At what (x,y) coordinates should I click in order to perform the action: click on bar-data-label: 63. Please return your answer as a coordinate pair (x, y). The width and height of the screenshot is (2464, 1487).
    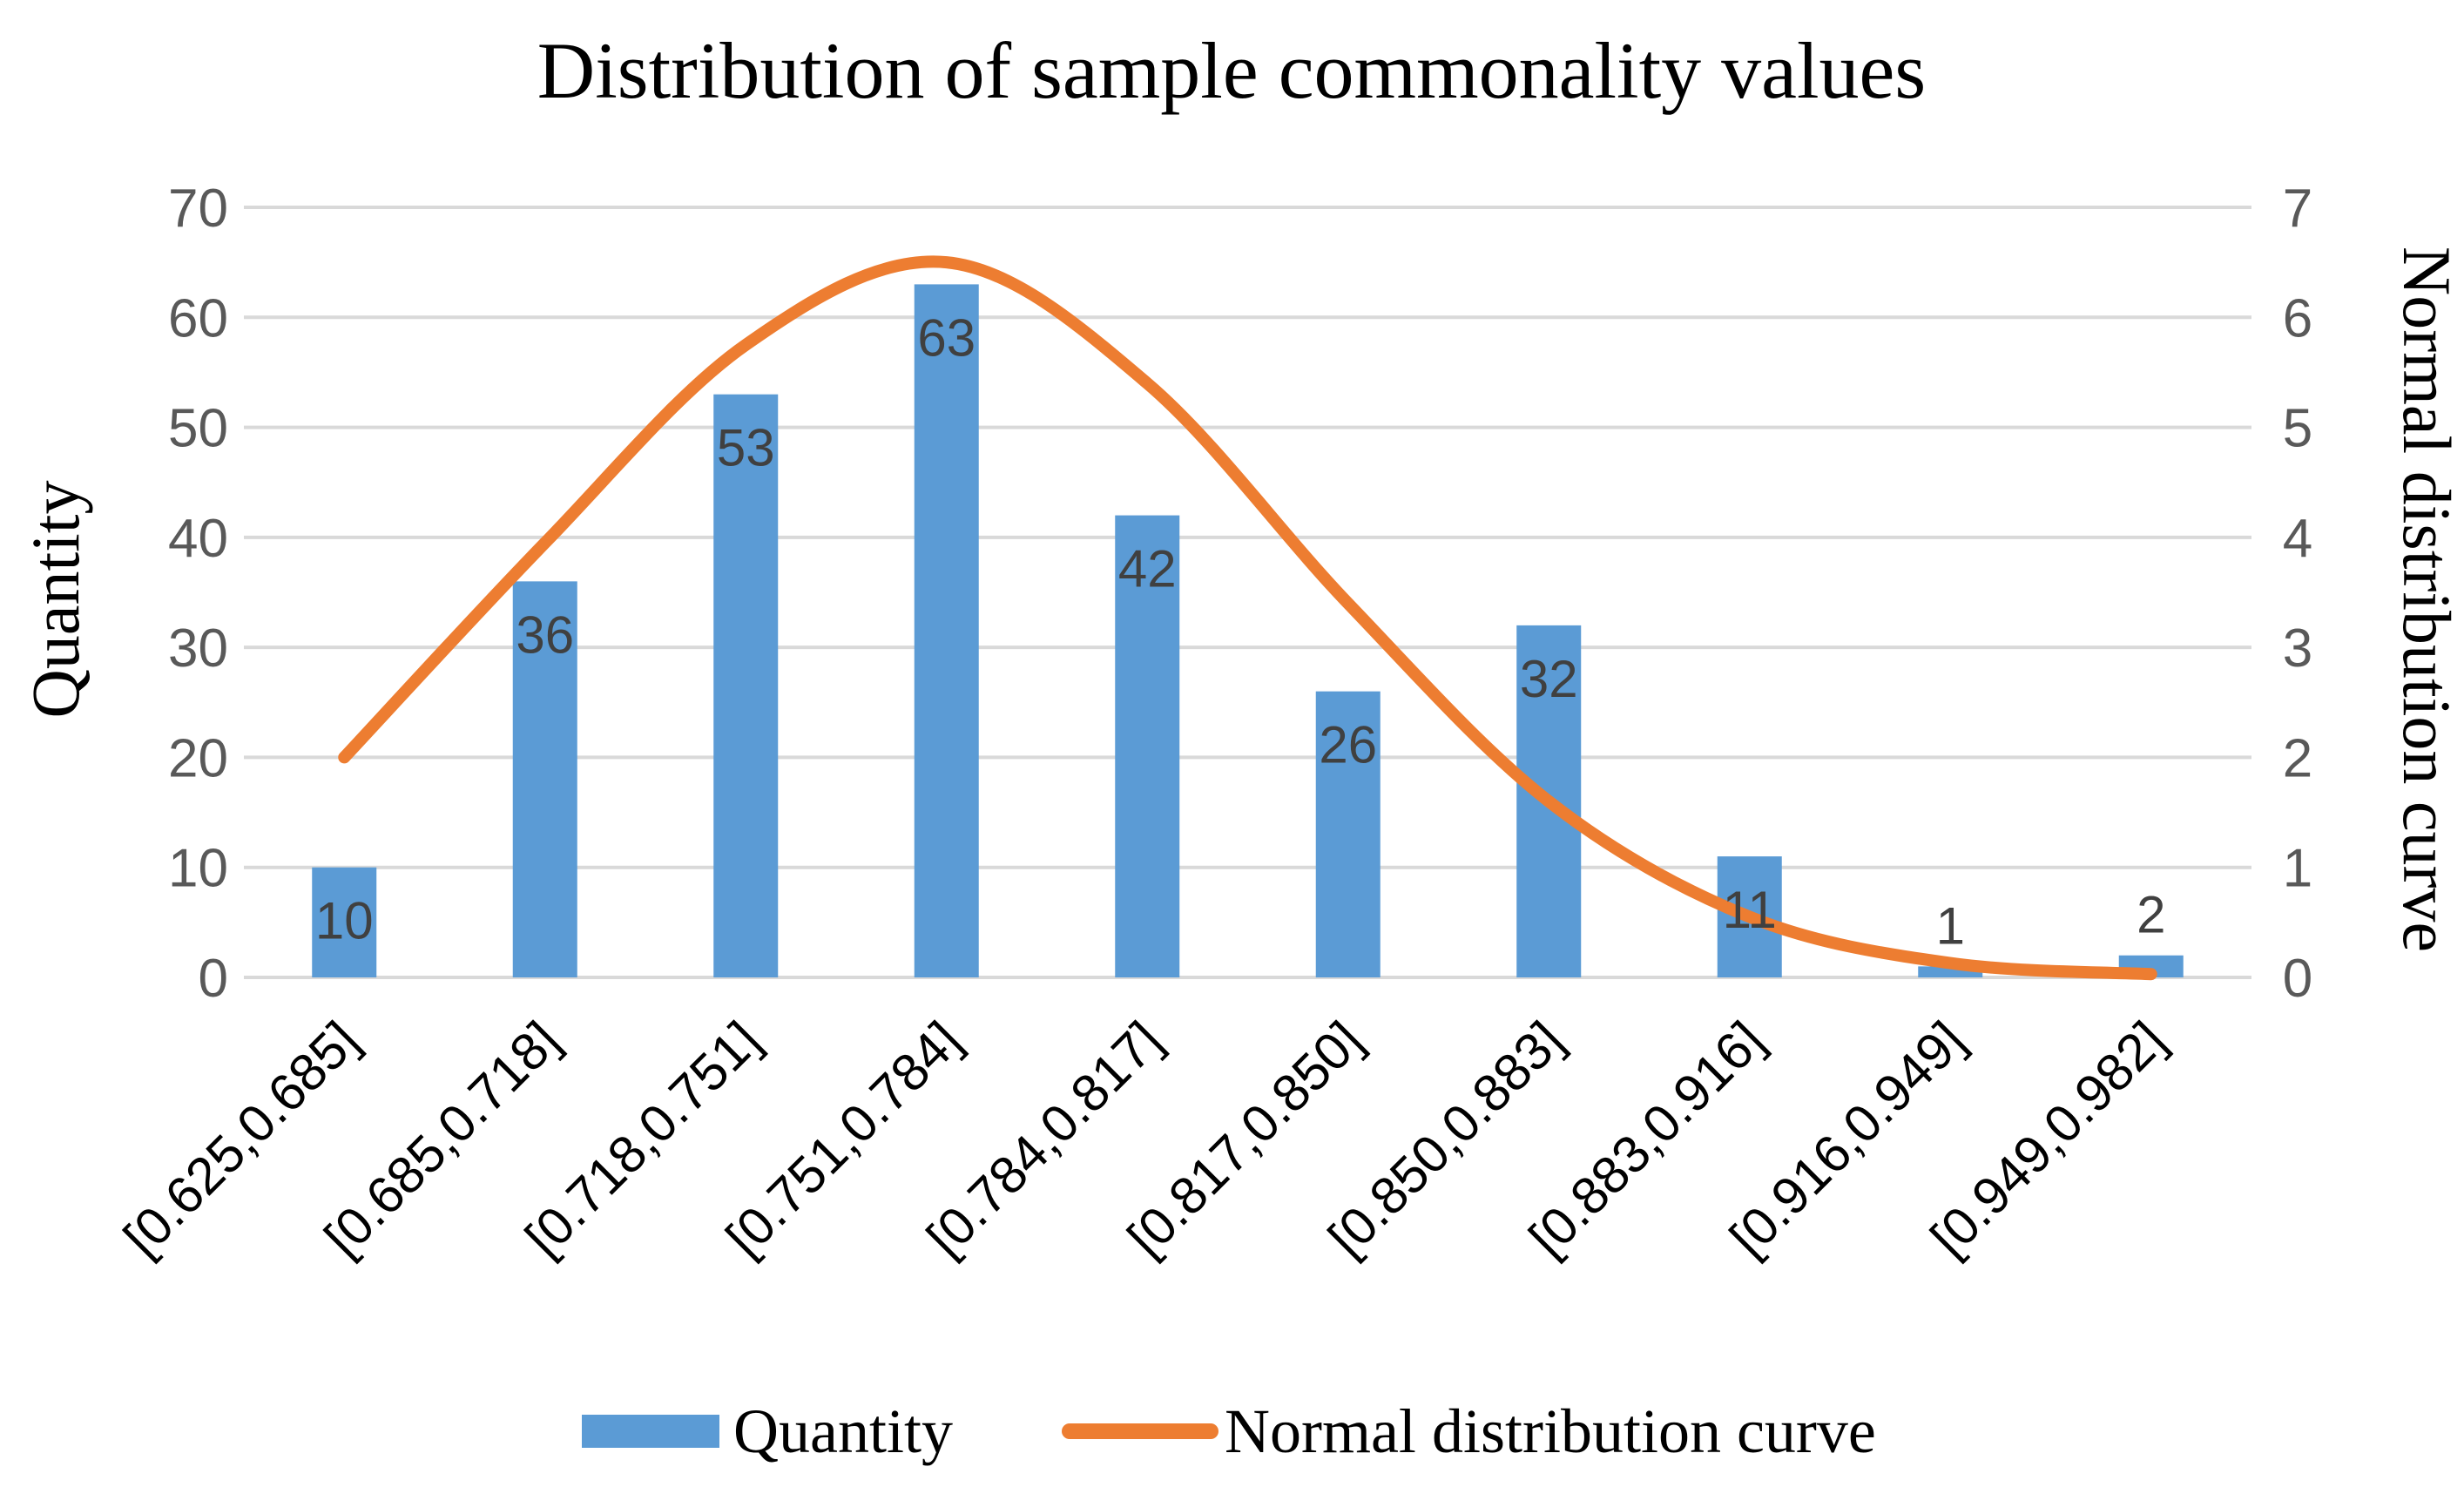
    Looking at the image, I should click on (946, 337).